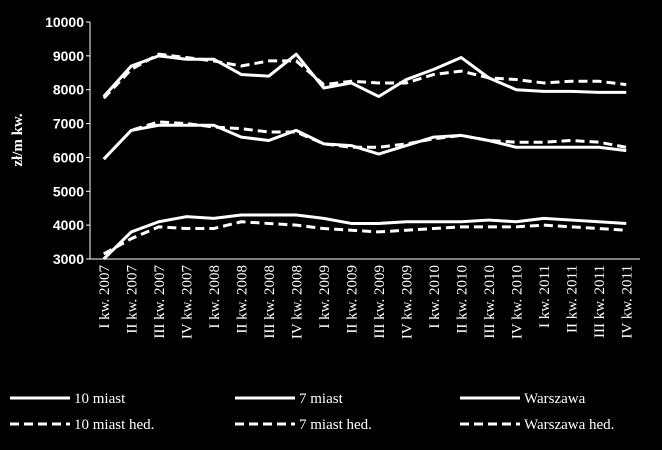 Image resolution: width=662 pixels, height=450 pixels. Describe the element at coordinates (555, 399) in the screenshot. I see `legend-label: Warszawa` at that location.